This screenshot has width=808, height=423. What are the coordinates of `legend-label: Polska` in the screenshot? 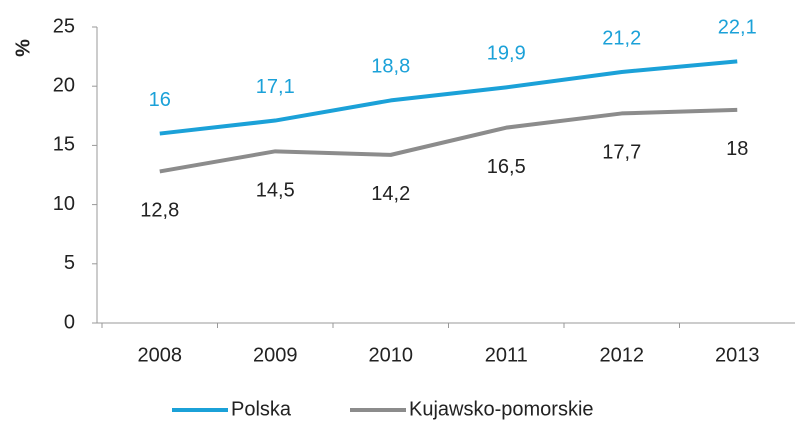 It's located at (261, 409).